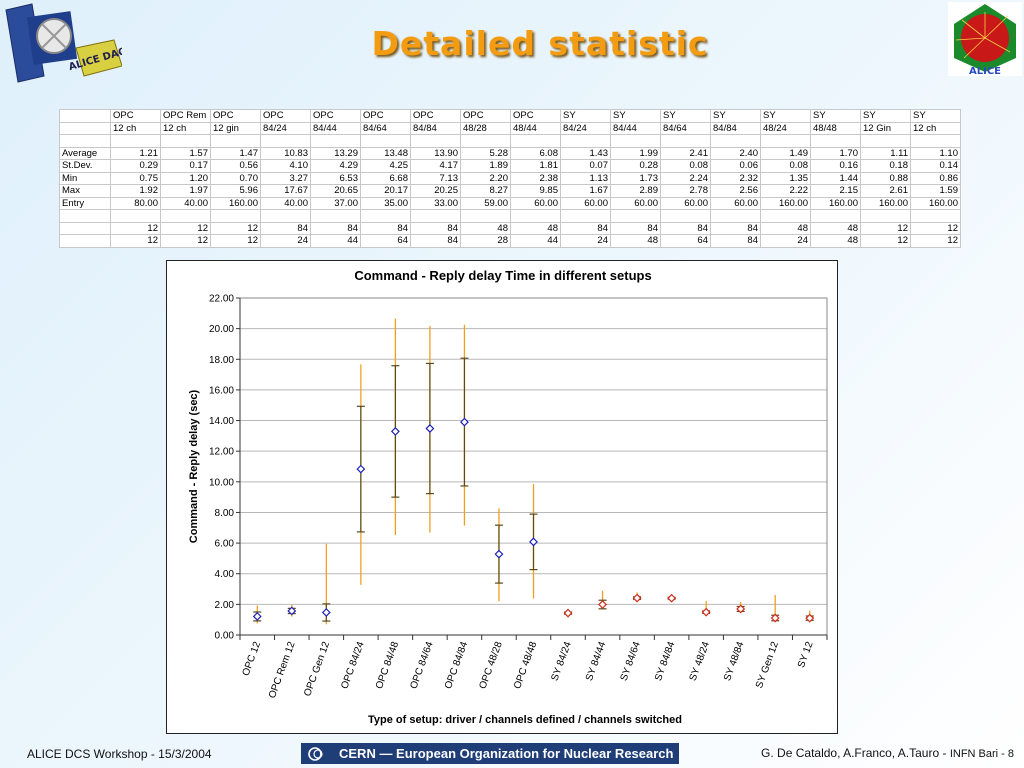  I want to click on table-cell: 12 gin, so click(235, 128).